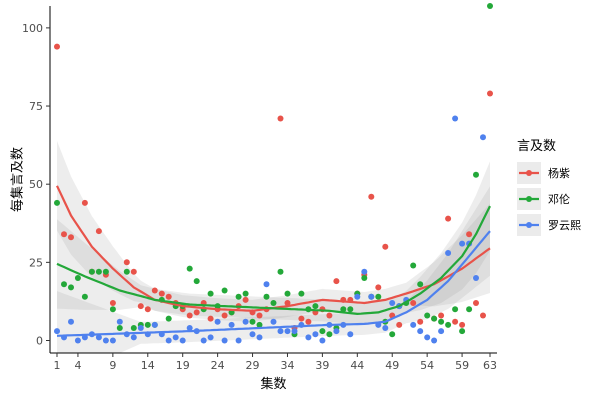 This screenshot has height=400, width=600. I want to click on y-tick-label: 100, so click(32, 28).